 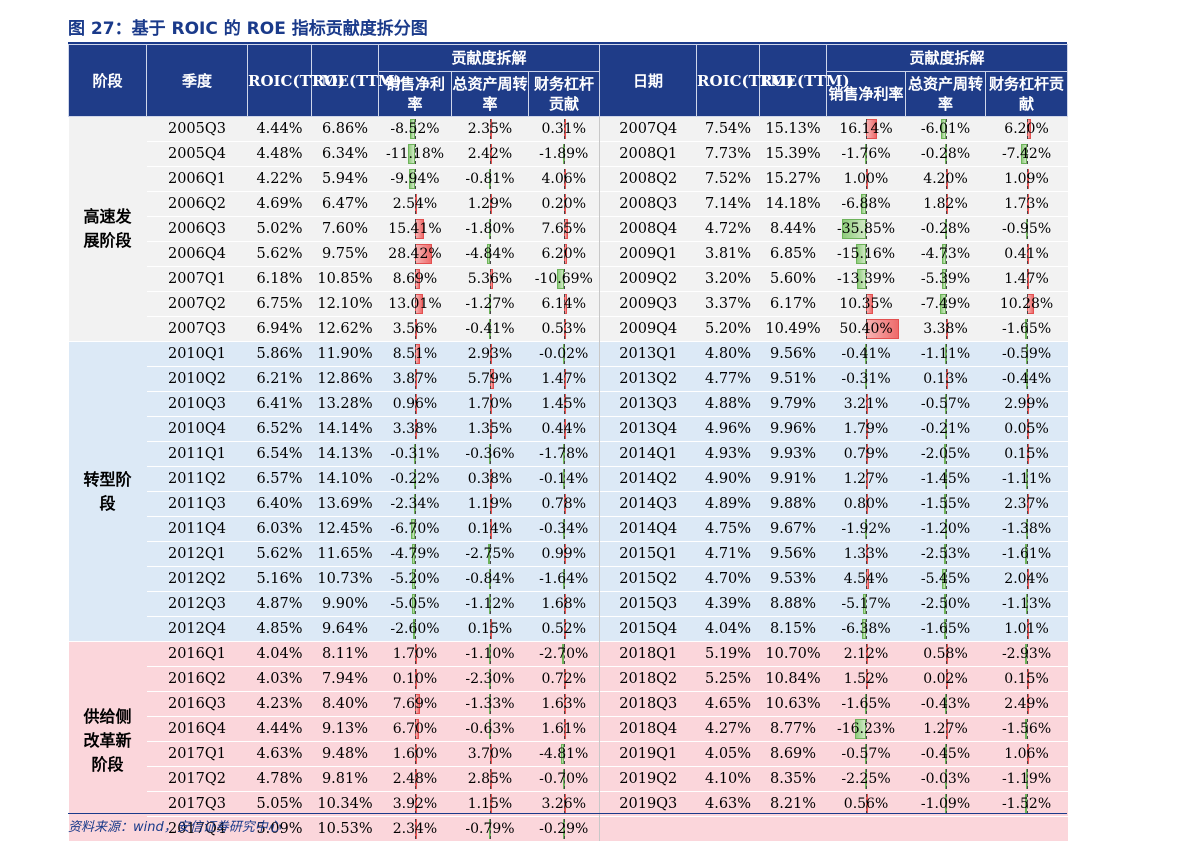 What do you see at coordinates (793, 254) in the screenshot?
I see `roe-cell: 6.85%` at bounding box center [793, 254].